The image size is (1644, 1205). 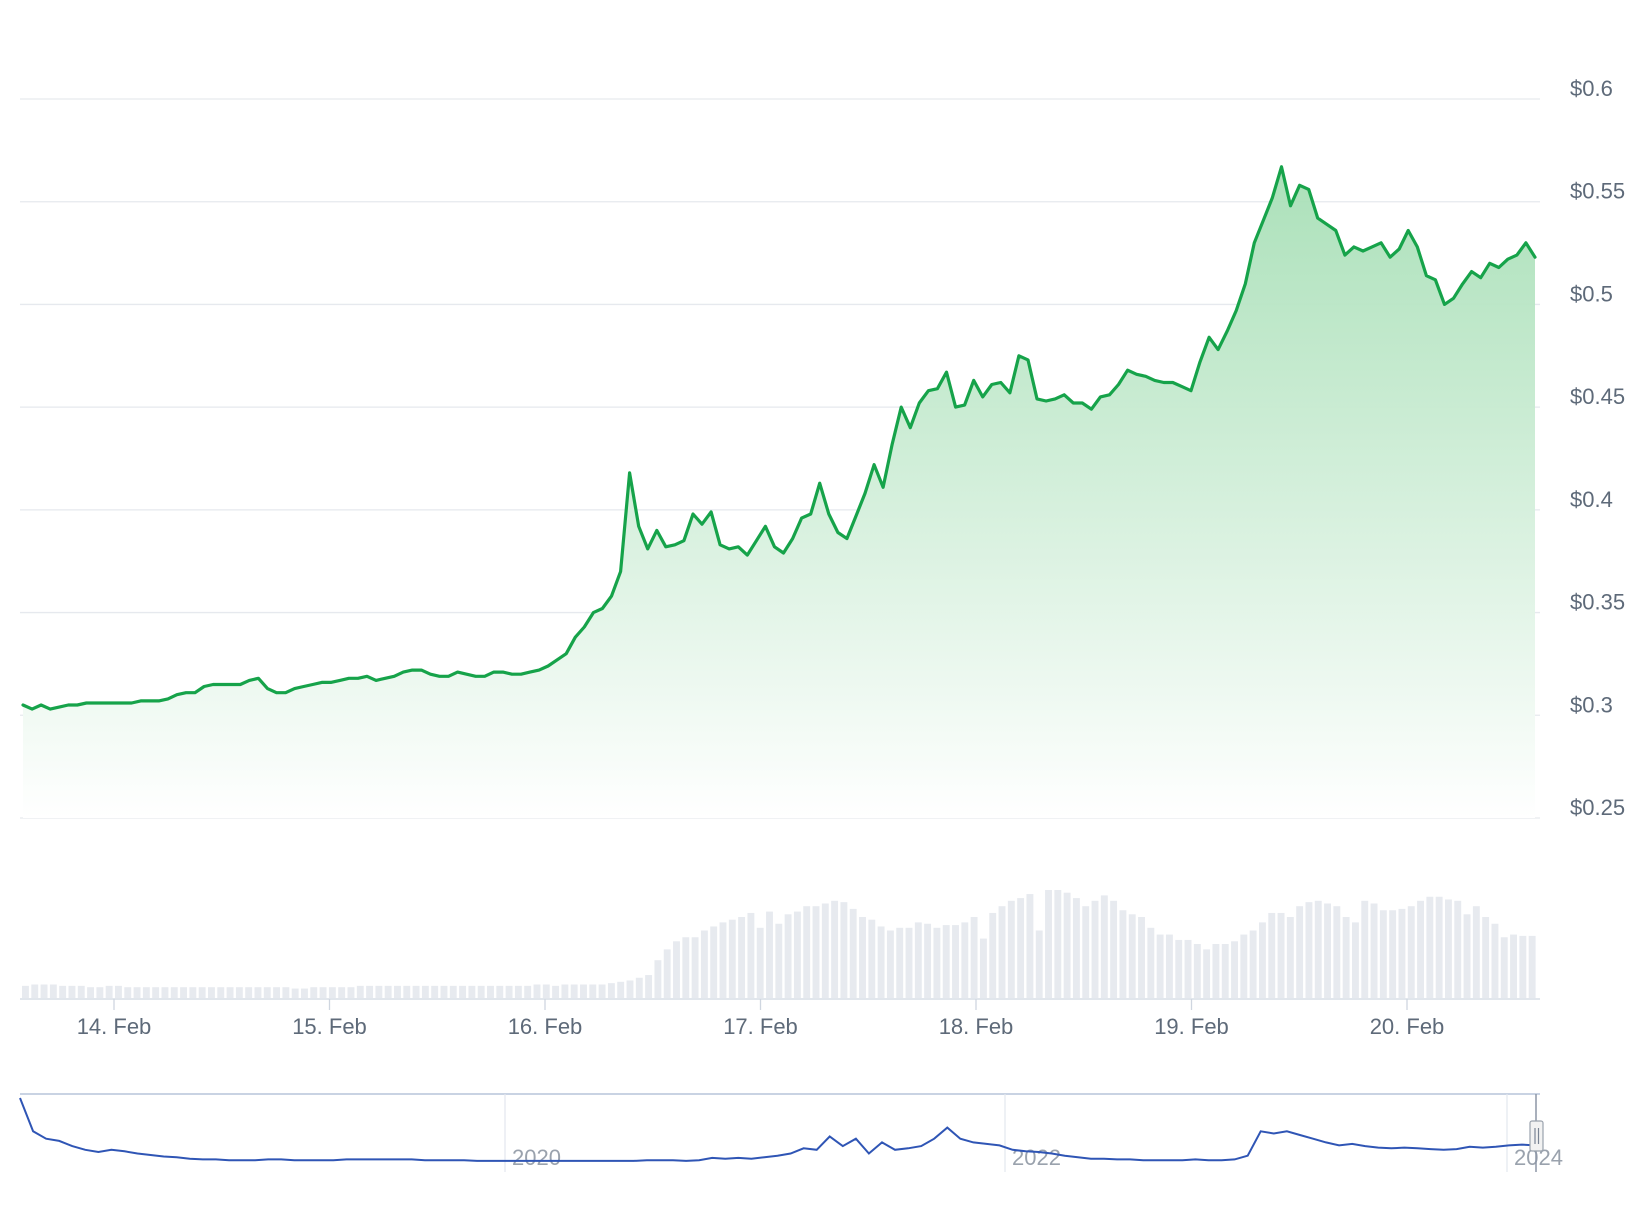 I want to click on x-tick-label: 17. Feb, so click(x=760, y=1026).